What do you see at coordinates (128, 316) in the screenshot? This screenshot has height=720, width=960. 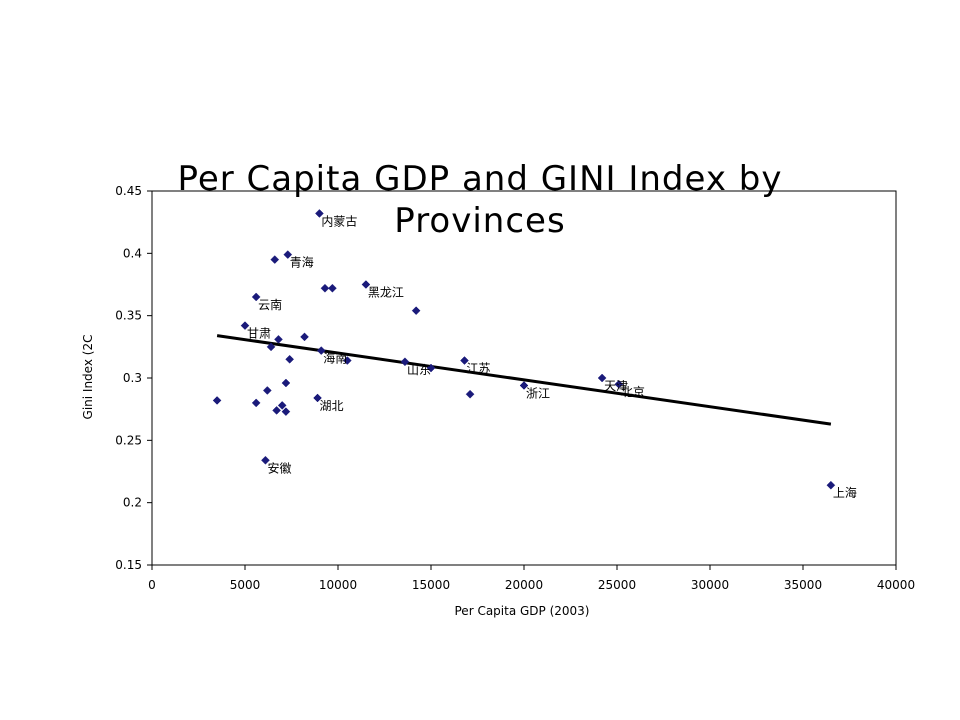 I see `y-tick-label: 0.35` at bounding box center [128, 316].